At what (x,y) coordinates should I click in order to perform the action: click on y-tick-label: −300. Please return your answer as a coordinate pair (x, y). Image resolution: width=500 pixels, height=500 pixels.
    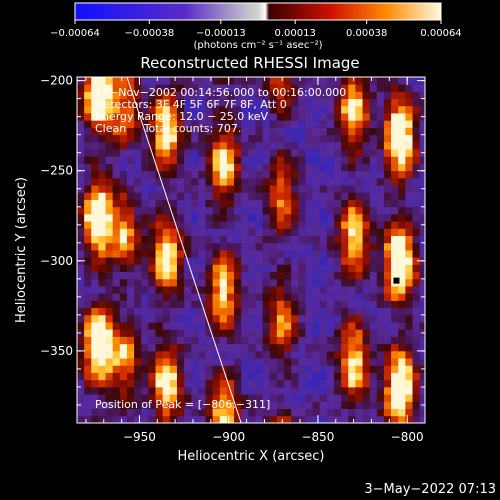
    Looking at the image, I should click on (56, 261).